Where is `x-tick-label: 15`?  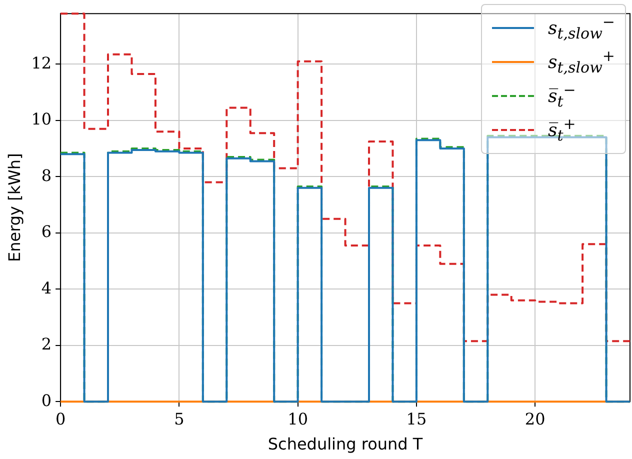 x-tick-label: 15 is located at coordinates (416, 418).